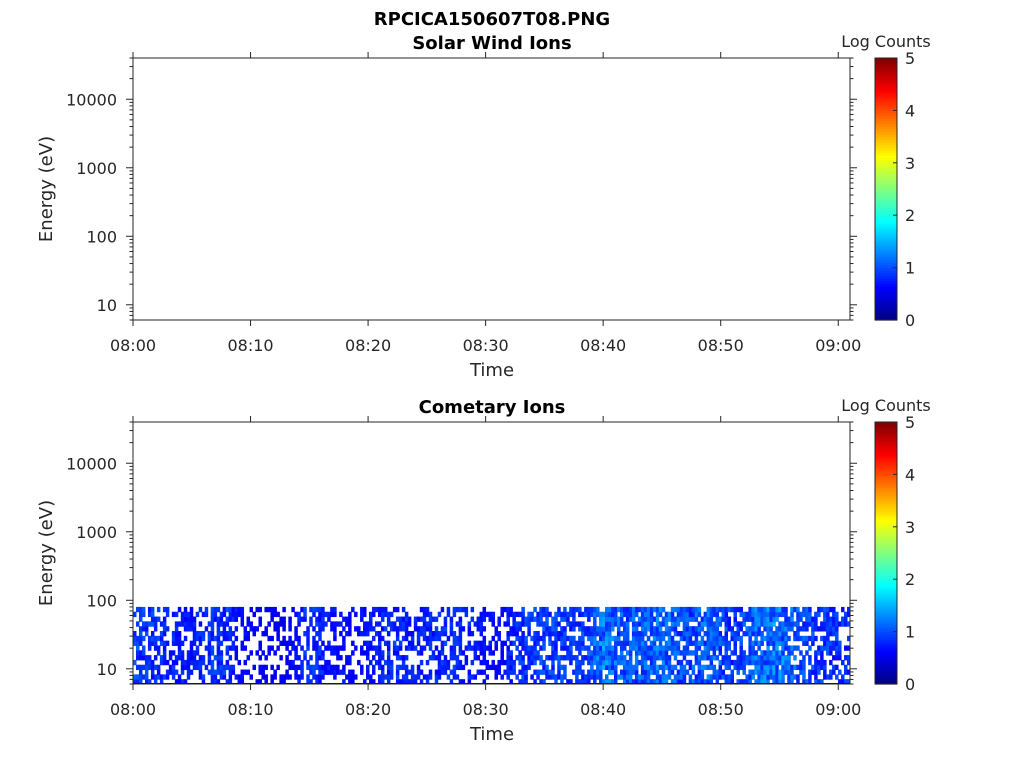 Image resolution: width=1024 pixels, height=768 pixels. Describe the element at coordinates (886, 553) in the screenshot. I see `colorbar-frame` at that location.